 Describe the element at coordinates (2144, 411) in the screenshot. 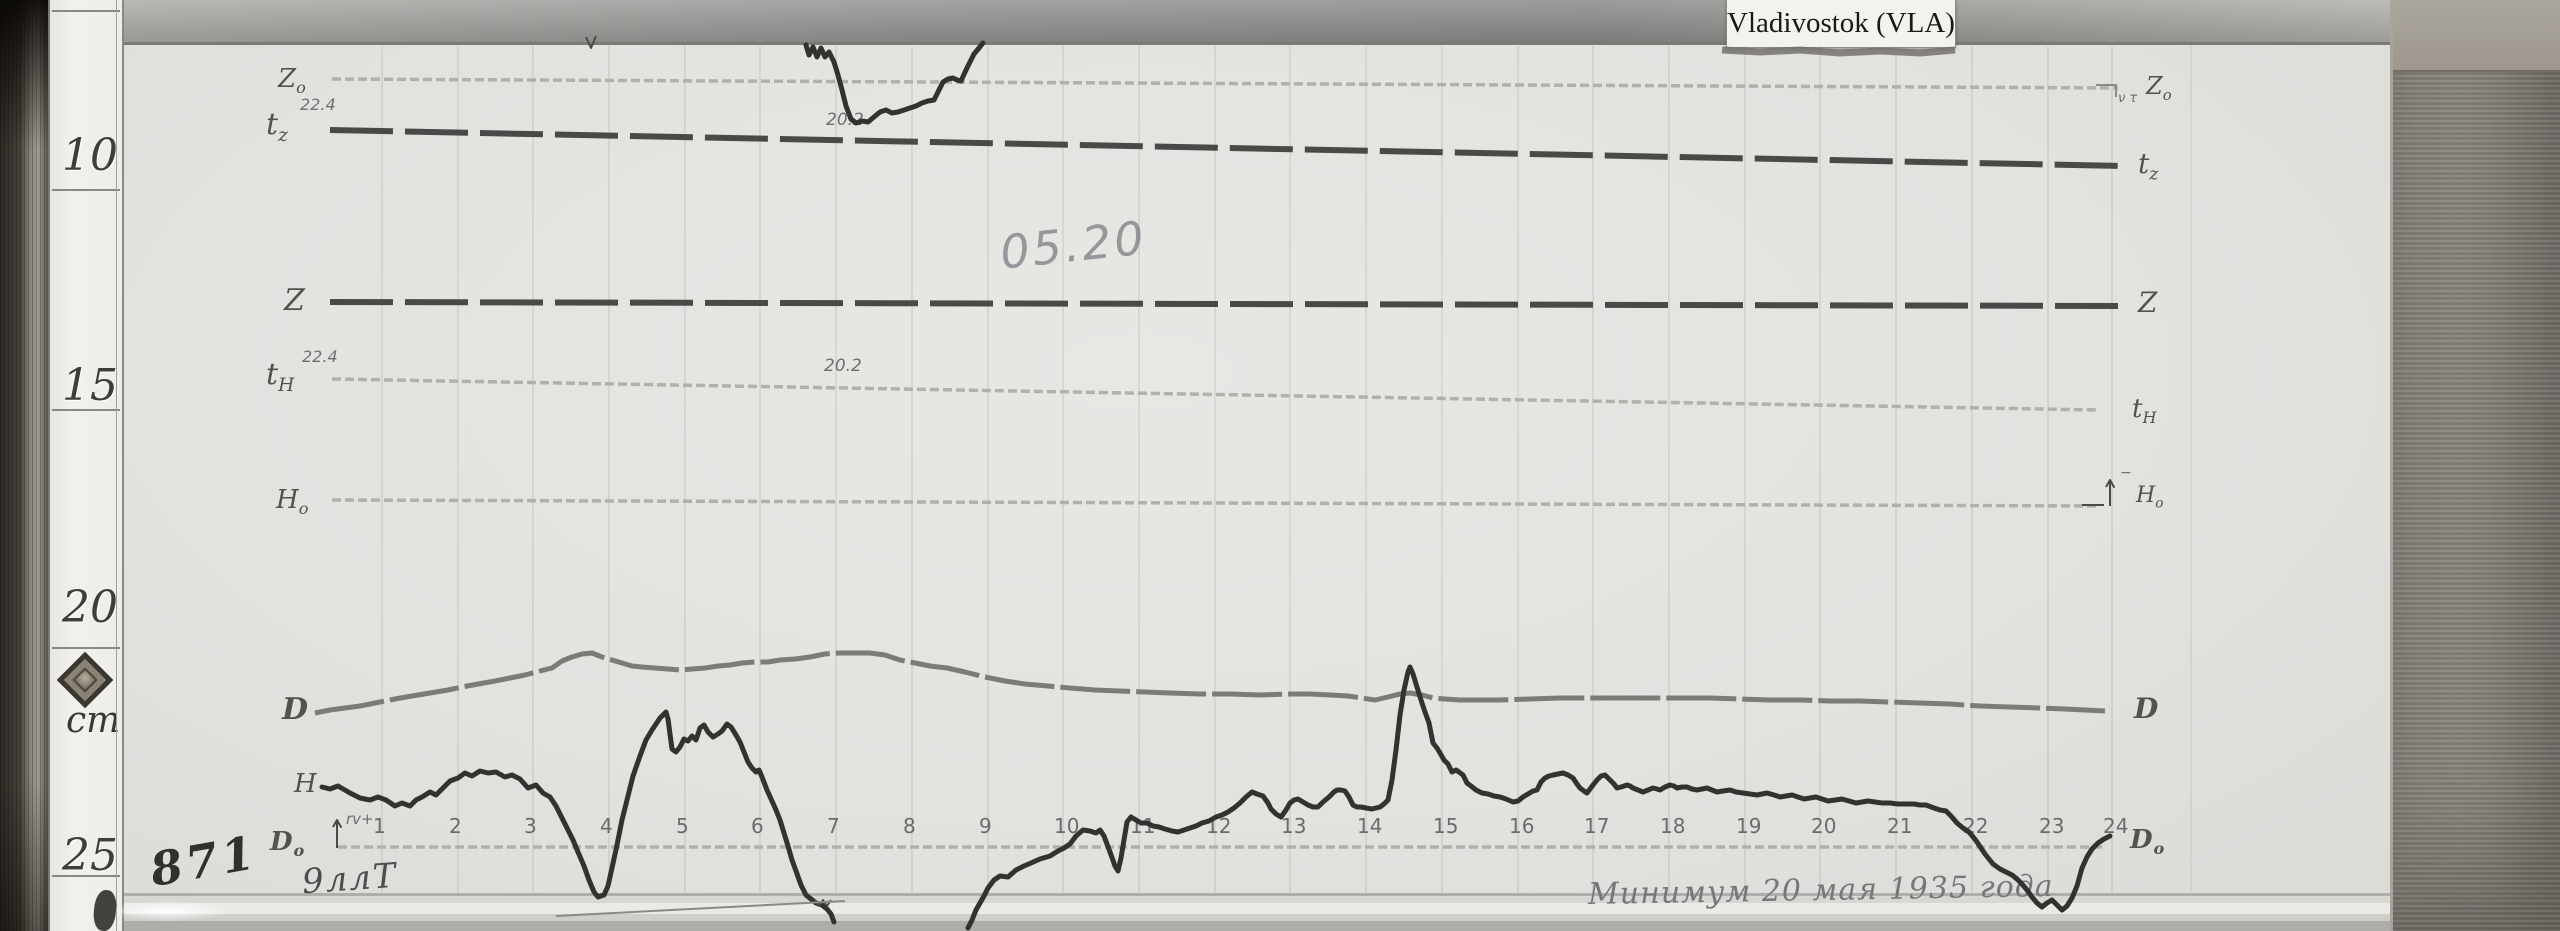

I see `trace-label-right-th: tH` at that location.